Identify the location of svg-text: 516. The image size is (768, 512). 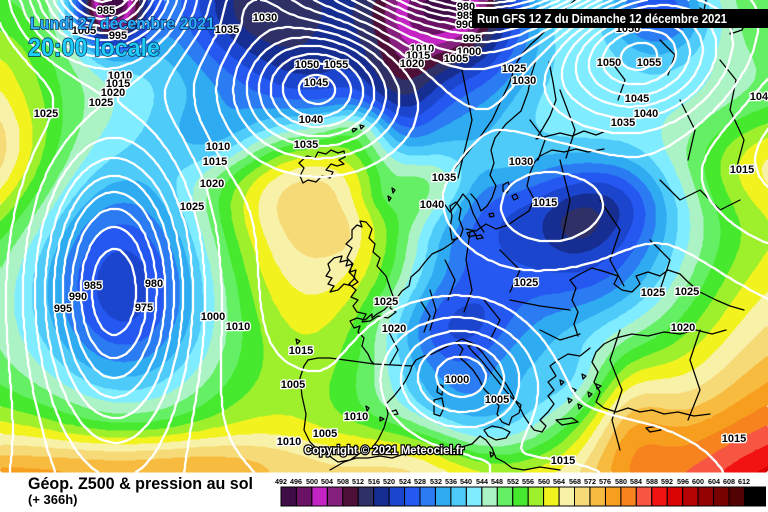
(374, 481).